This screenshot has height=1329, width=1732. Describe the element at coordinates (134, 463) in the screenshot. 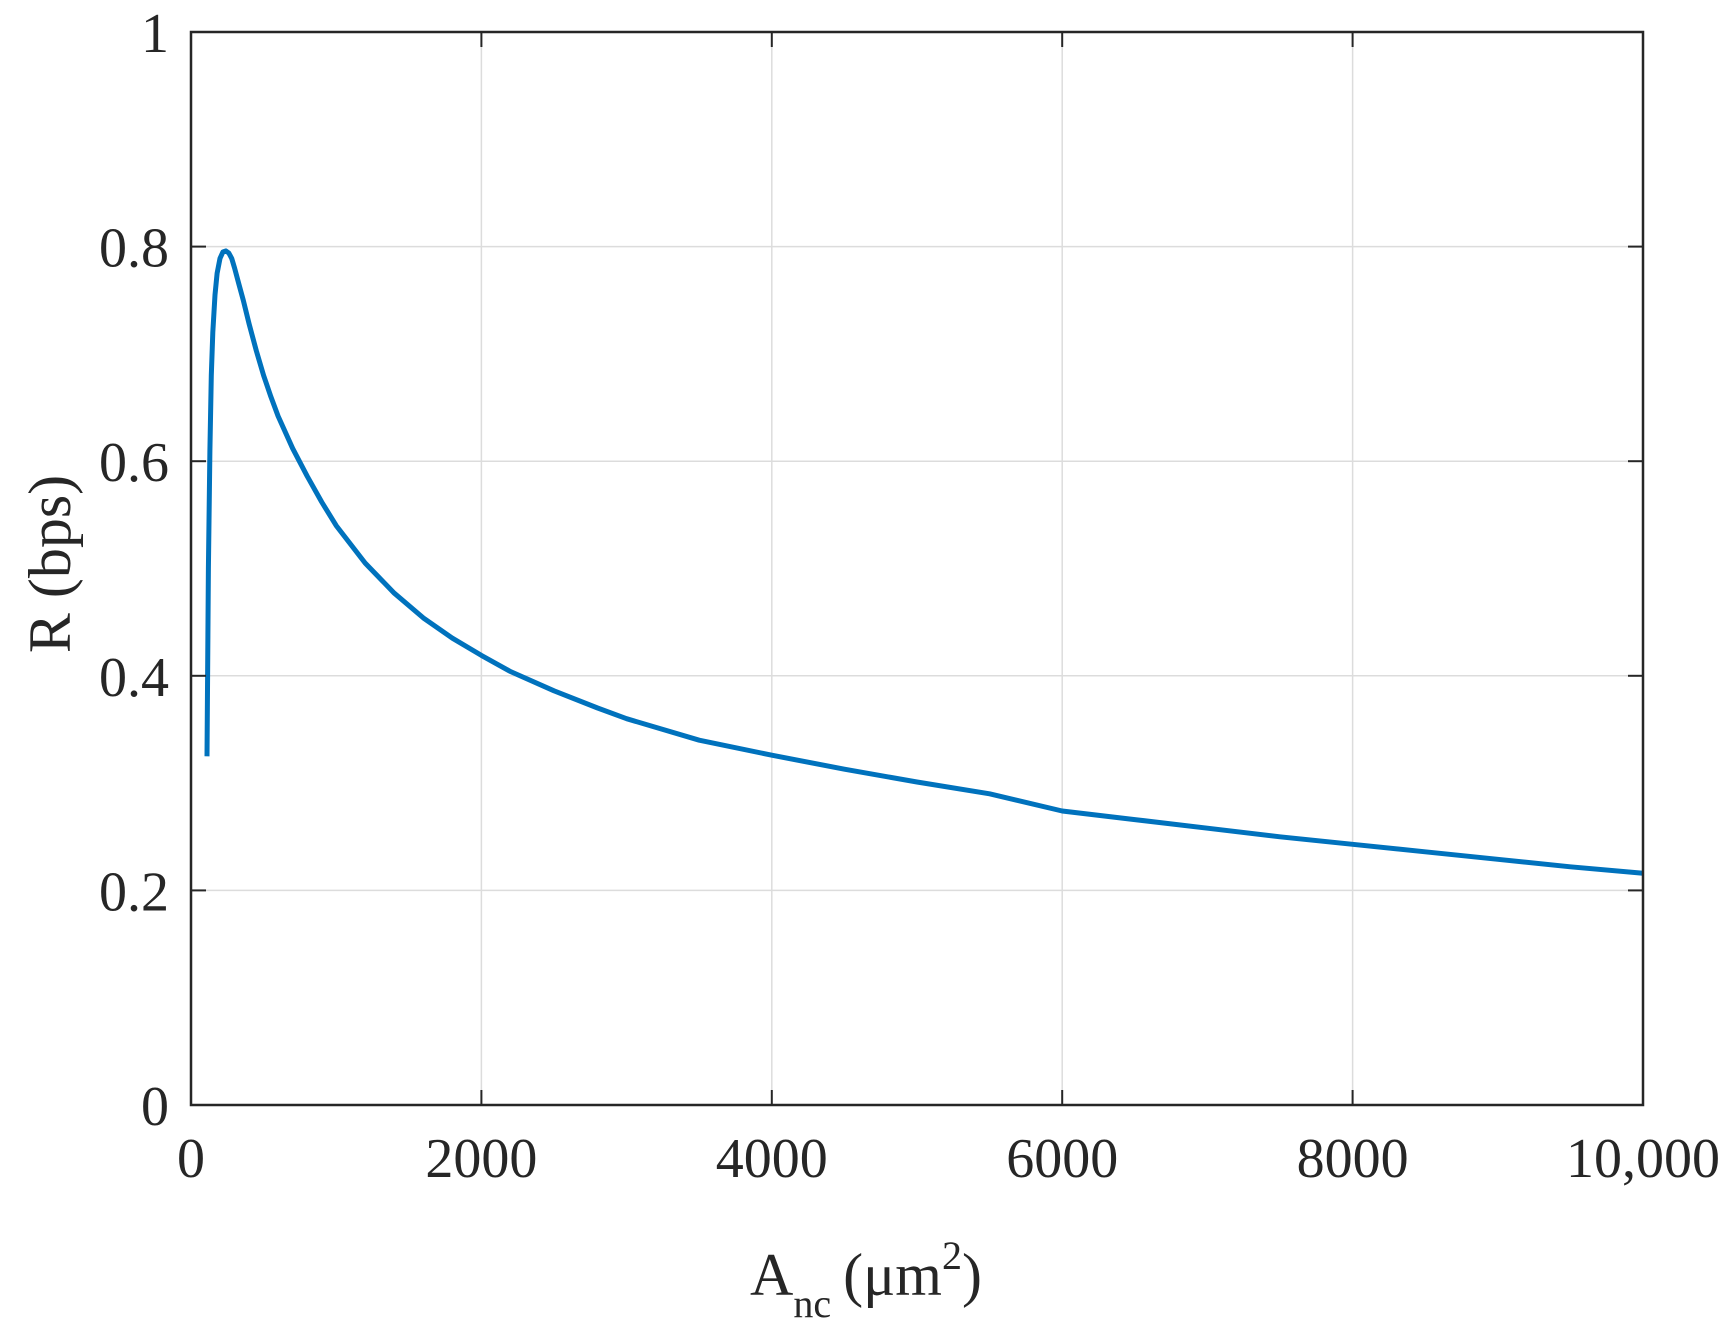

I see `y-tick-label: 0.6` at that location.